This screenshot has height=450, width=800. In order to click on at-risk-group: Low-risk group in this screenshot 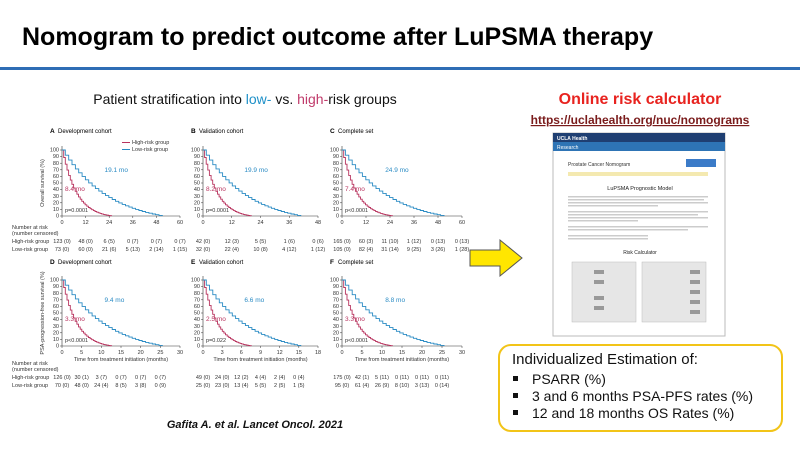, I will do `click(30, 386)`.